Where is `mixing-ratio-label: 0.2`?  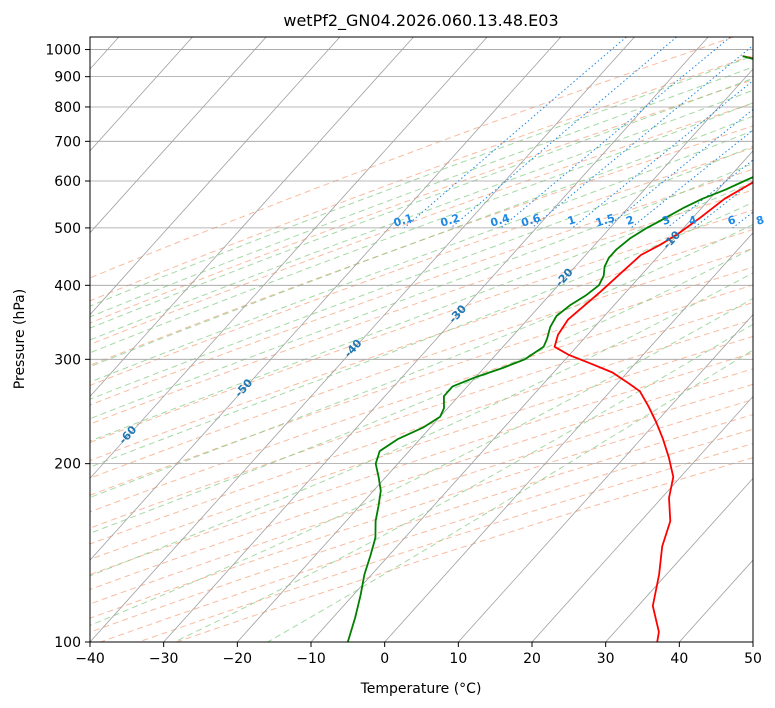 mixing-ratio-label: 0.2 is located at coordinates (450, 221).